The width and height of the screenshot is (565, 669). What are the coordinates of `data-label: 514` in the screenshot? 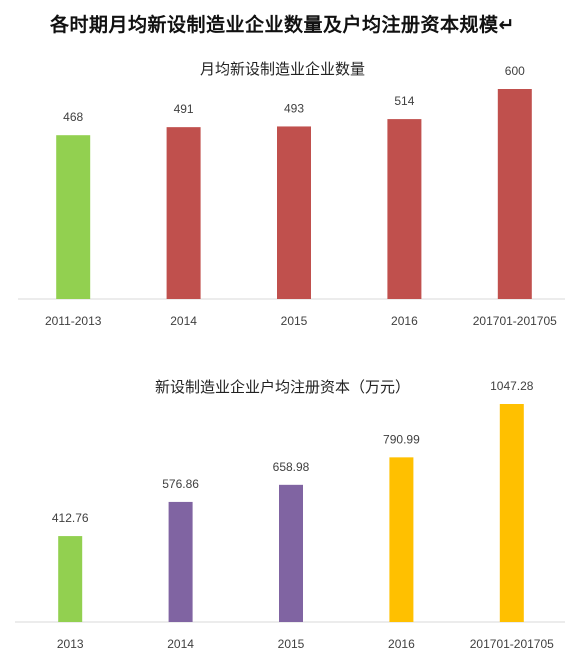 It's located at (404, 101).